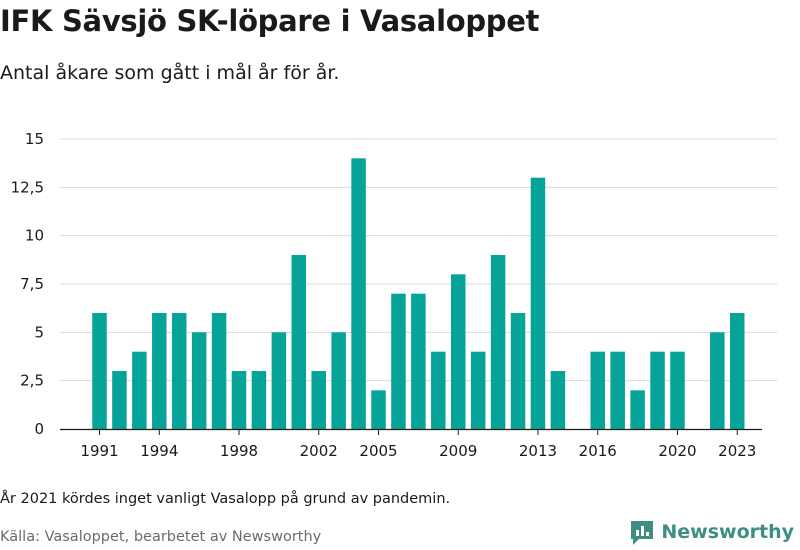 This screenshot has width=800, height=550. I want to click on y-tick-label: 5, so click(39, 332).